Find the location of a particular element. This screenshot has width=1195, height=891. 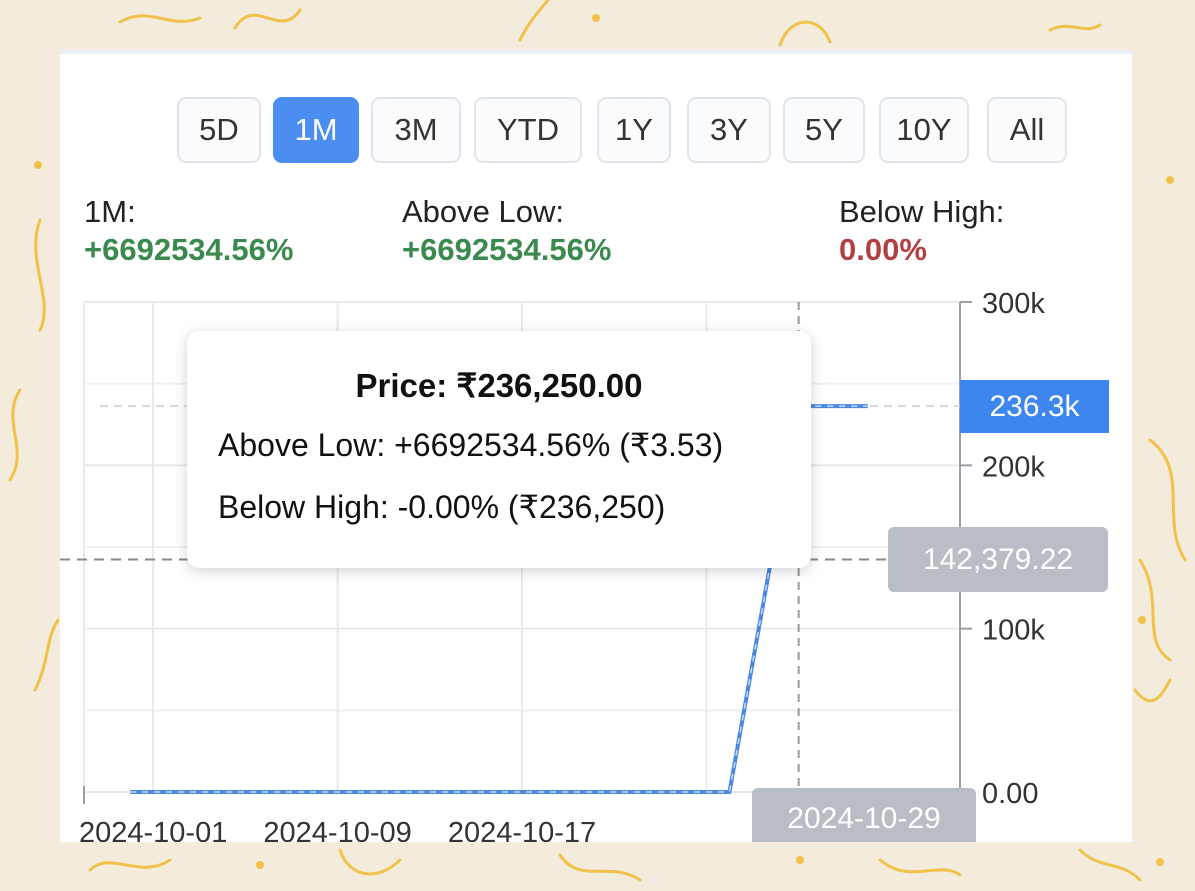

tooltip-price: Price: ₹236,250.00 is located at coordinates (499, 385).